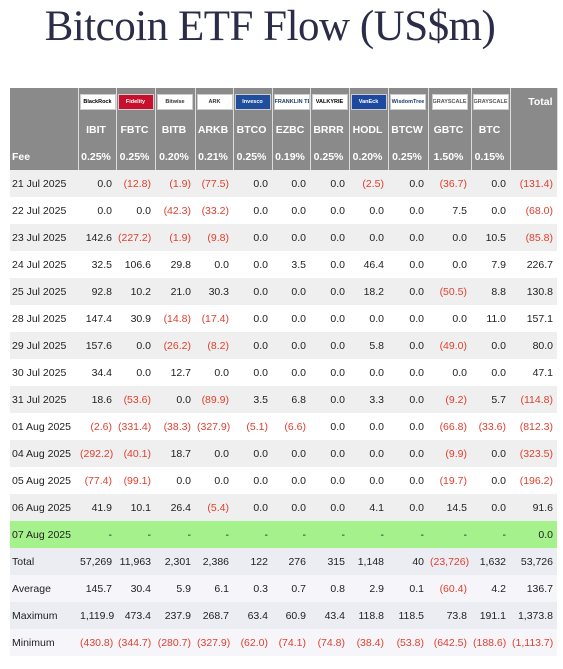  Describe the element at coordinates (97, 372) in the screenshot. I see `flow-cell: 34.4` at that location.